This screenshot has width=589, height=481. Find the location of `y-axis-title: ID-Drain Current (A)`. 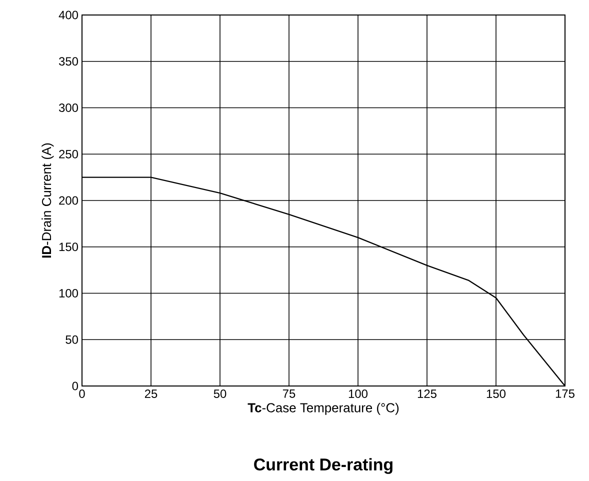

y-axis-title: ID-Drain Current (A) is located at coordinates (48, 200).